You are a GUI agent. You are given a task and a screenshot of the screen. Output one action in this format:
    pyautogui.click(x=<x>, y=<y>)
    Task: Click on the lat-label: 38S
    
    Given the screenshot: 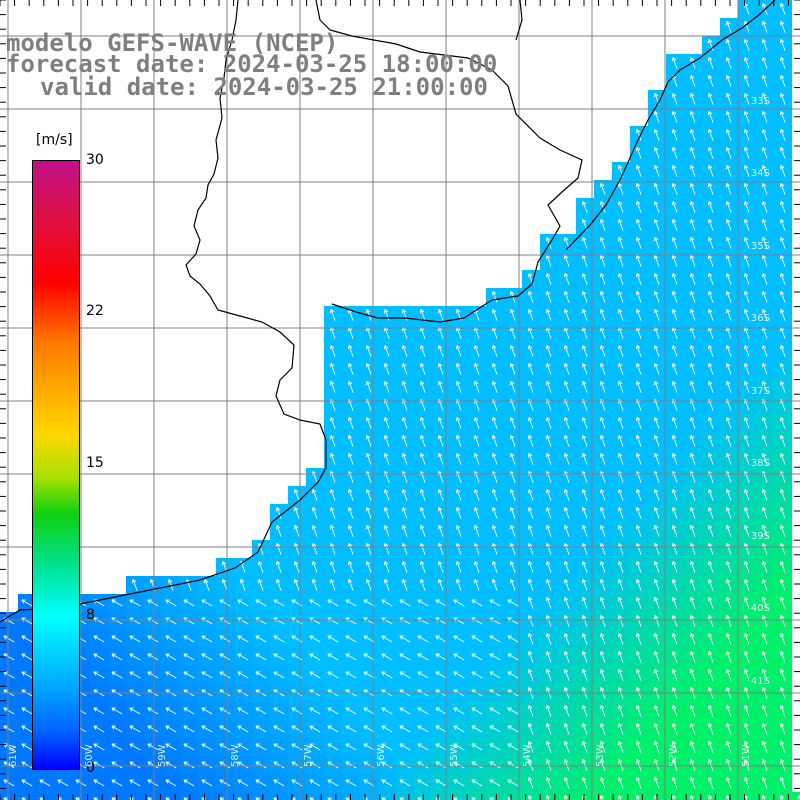 What is the action you would take?
    pyautogui.click(x=760, y=463)
    